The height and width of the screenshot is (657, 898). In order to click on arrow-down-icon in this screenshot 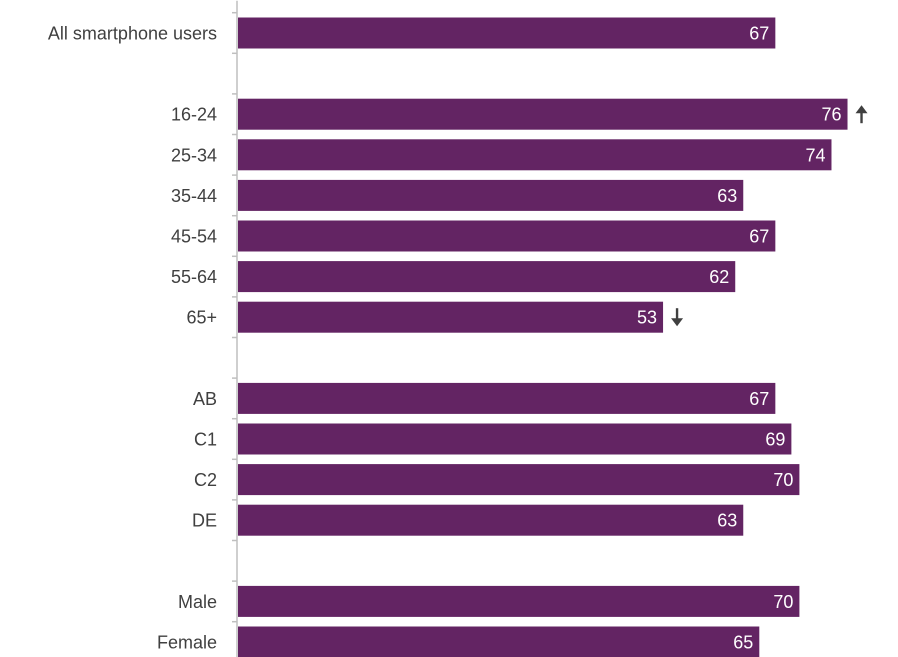, I will do `click(677, 317)`.